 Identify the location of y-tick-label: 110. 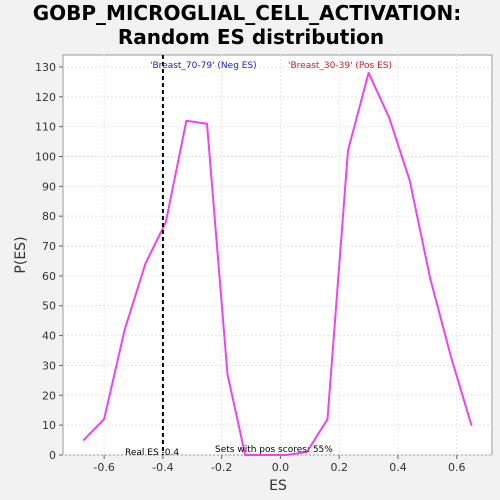
(45, 127).